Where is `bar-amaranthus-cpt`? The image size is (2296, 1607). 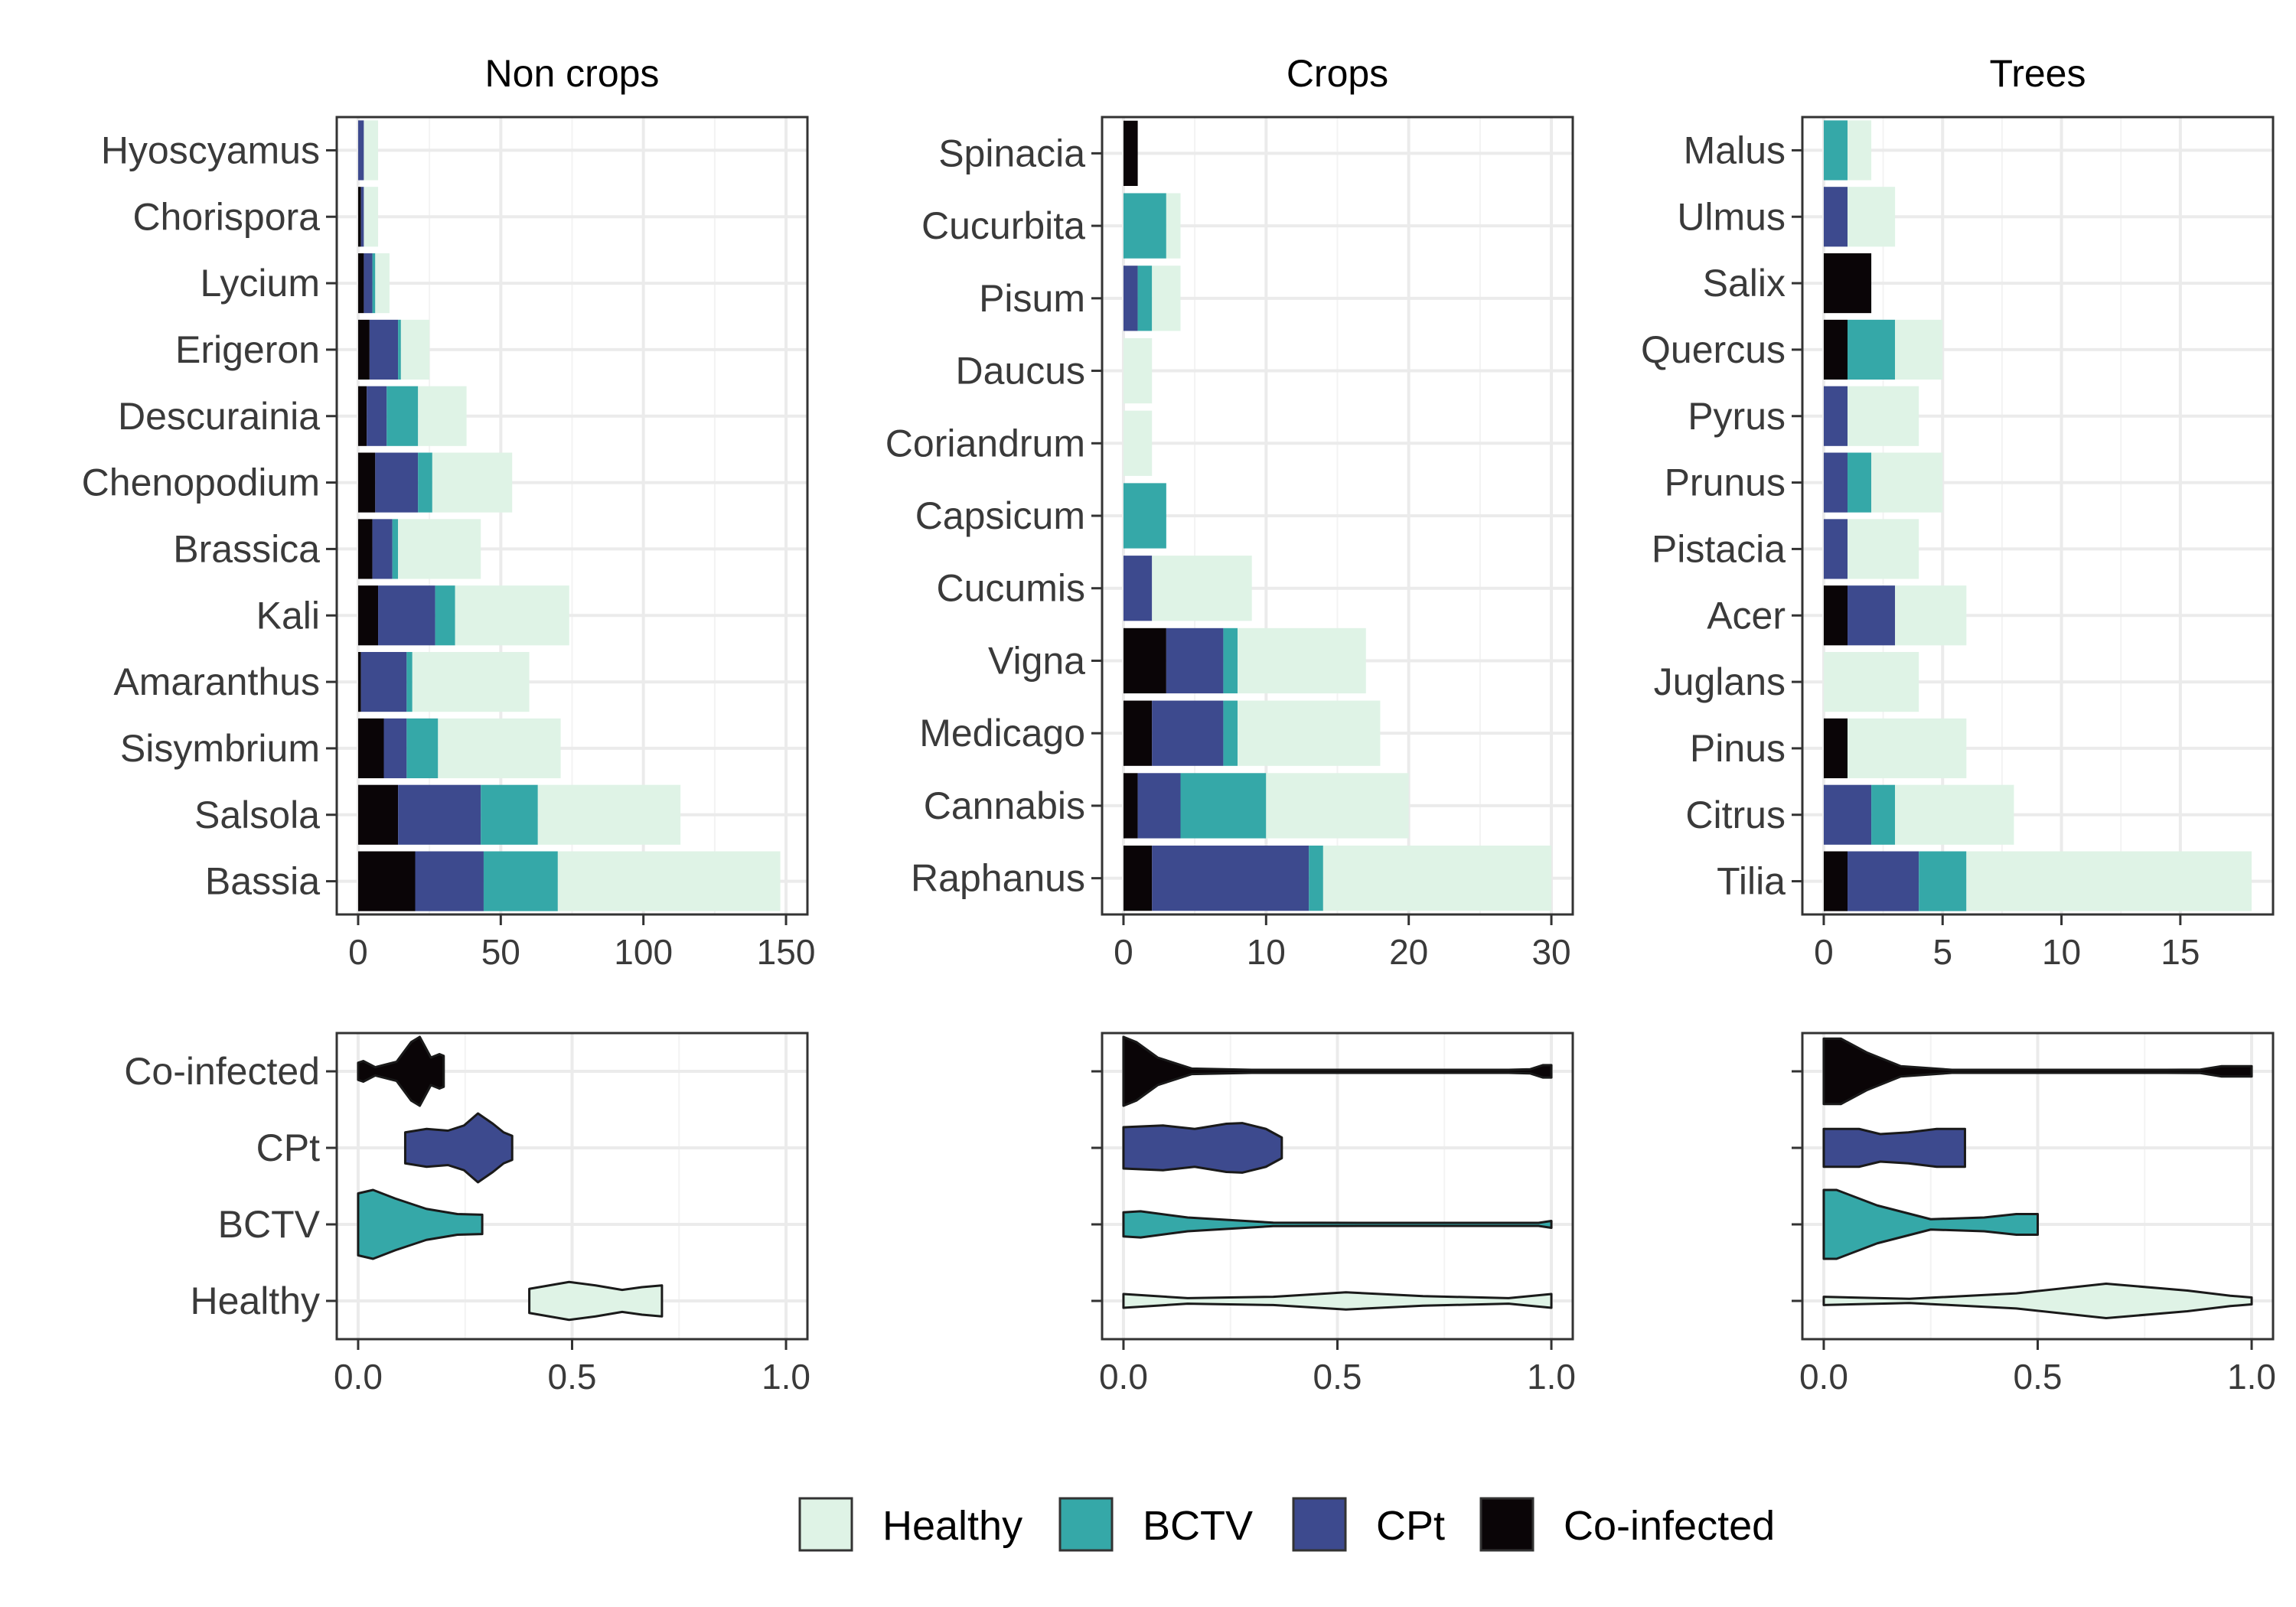 bar-amaranthus-cpt is located at coordinates (383, 682).